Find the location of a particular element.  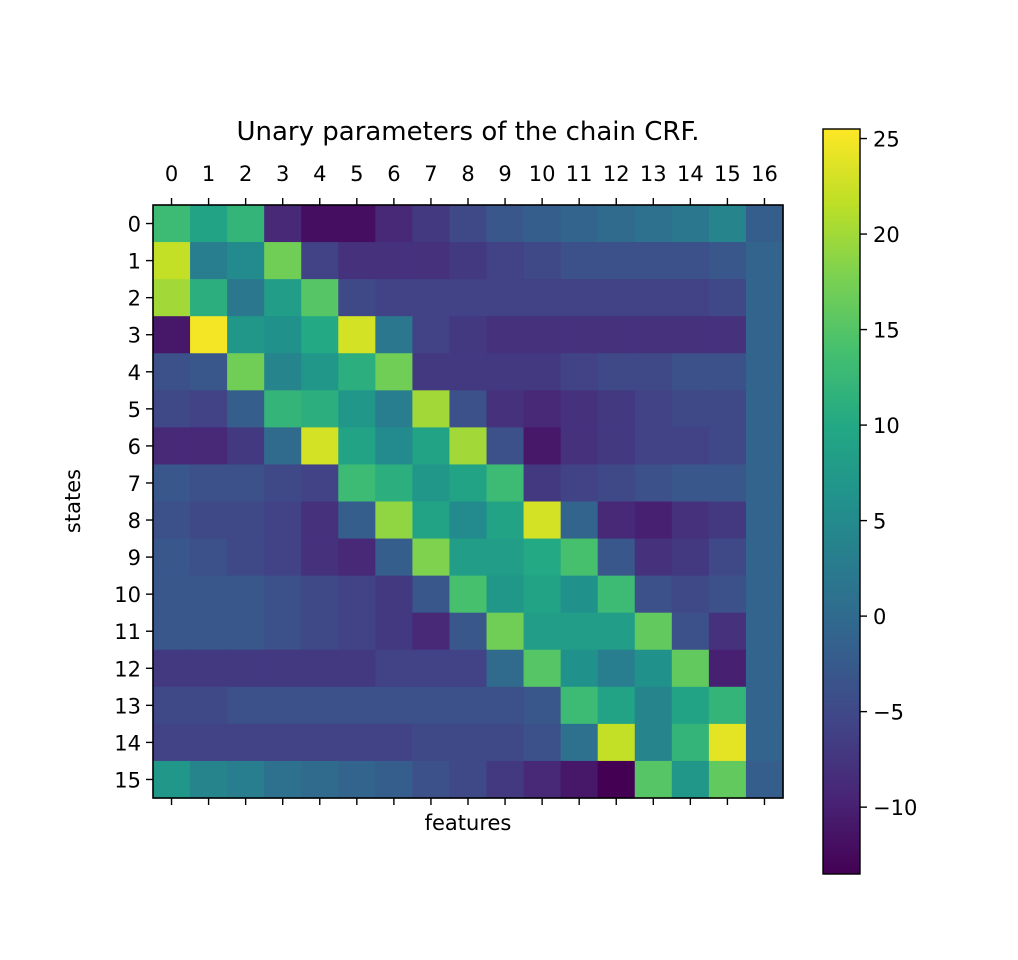

y-tick-label: 5 is located at coordinates (134, 410).